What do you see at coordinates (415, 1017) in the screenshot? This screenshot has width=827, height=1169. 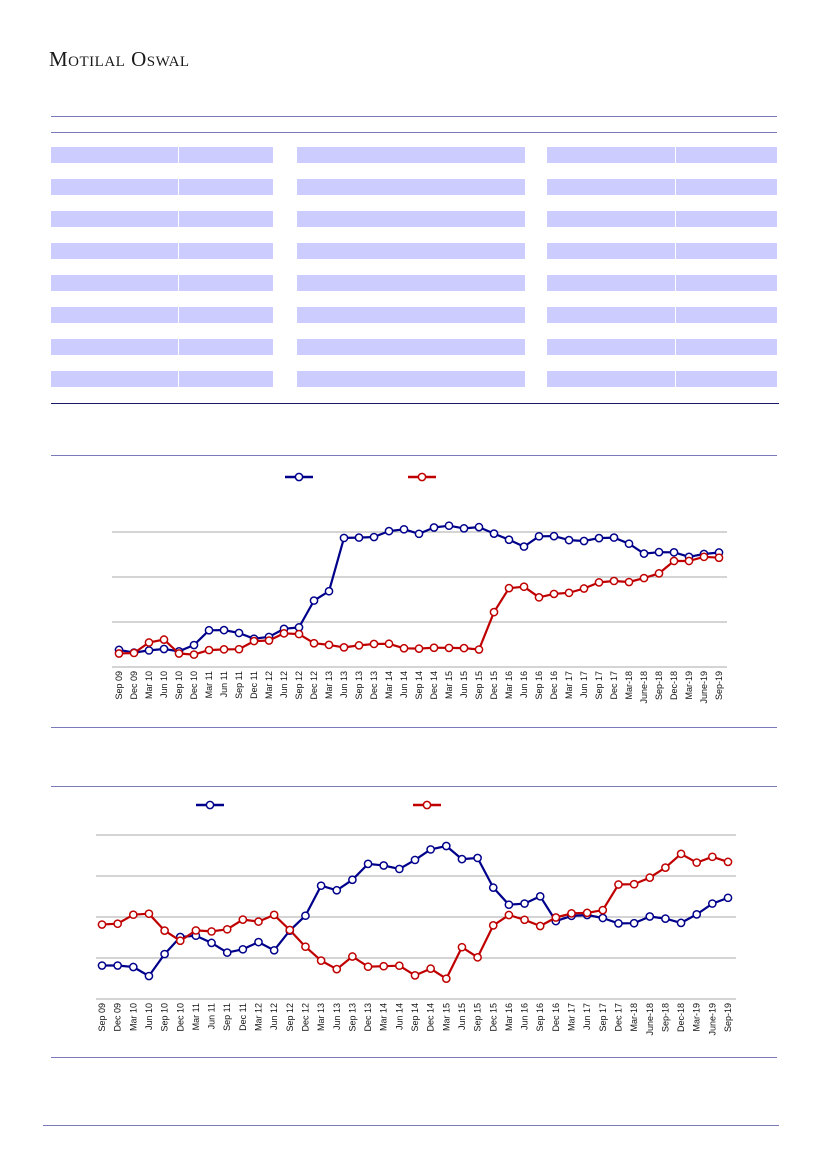 I see `x-tick-label: Sep 14` at bounding box center [415, 1017].